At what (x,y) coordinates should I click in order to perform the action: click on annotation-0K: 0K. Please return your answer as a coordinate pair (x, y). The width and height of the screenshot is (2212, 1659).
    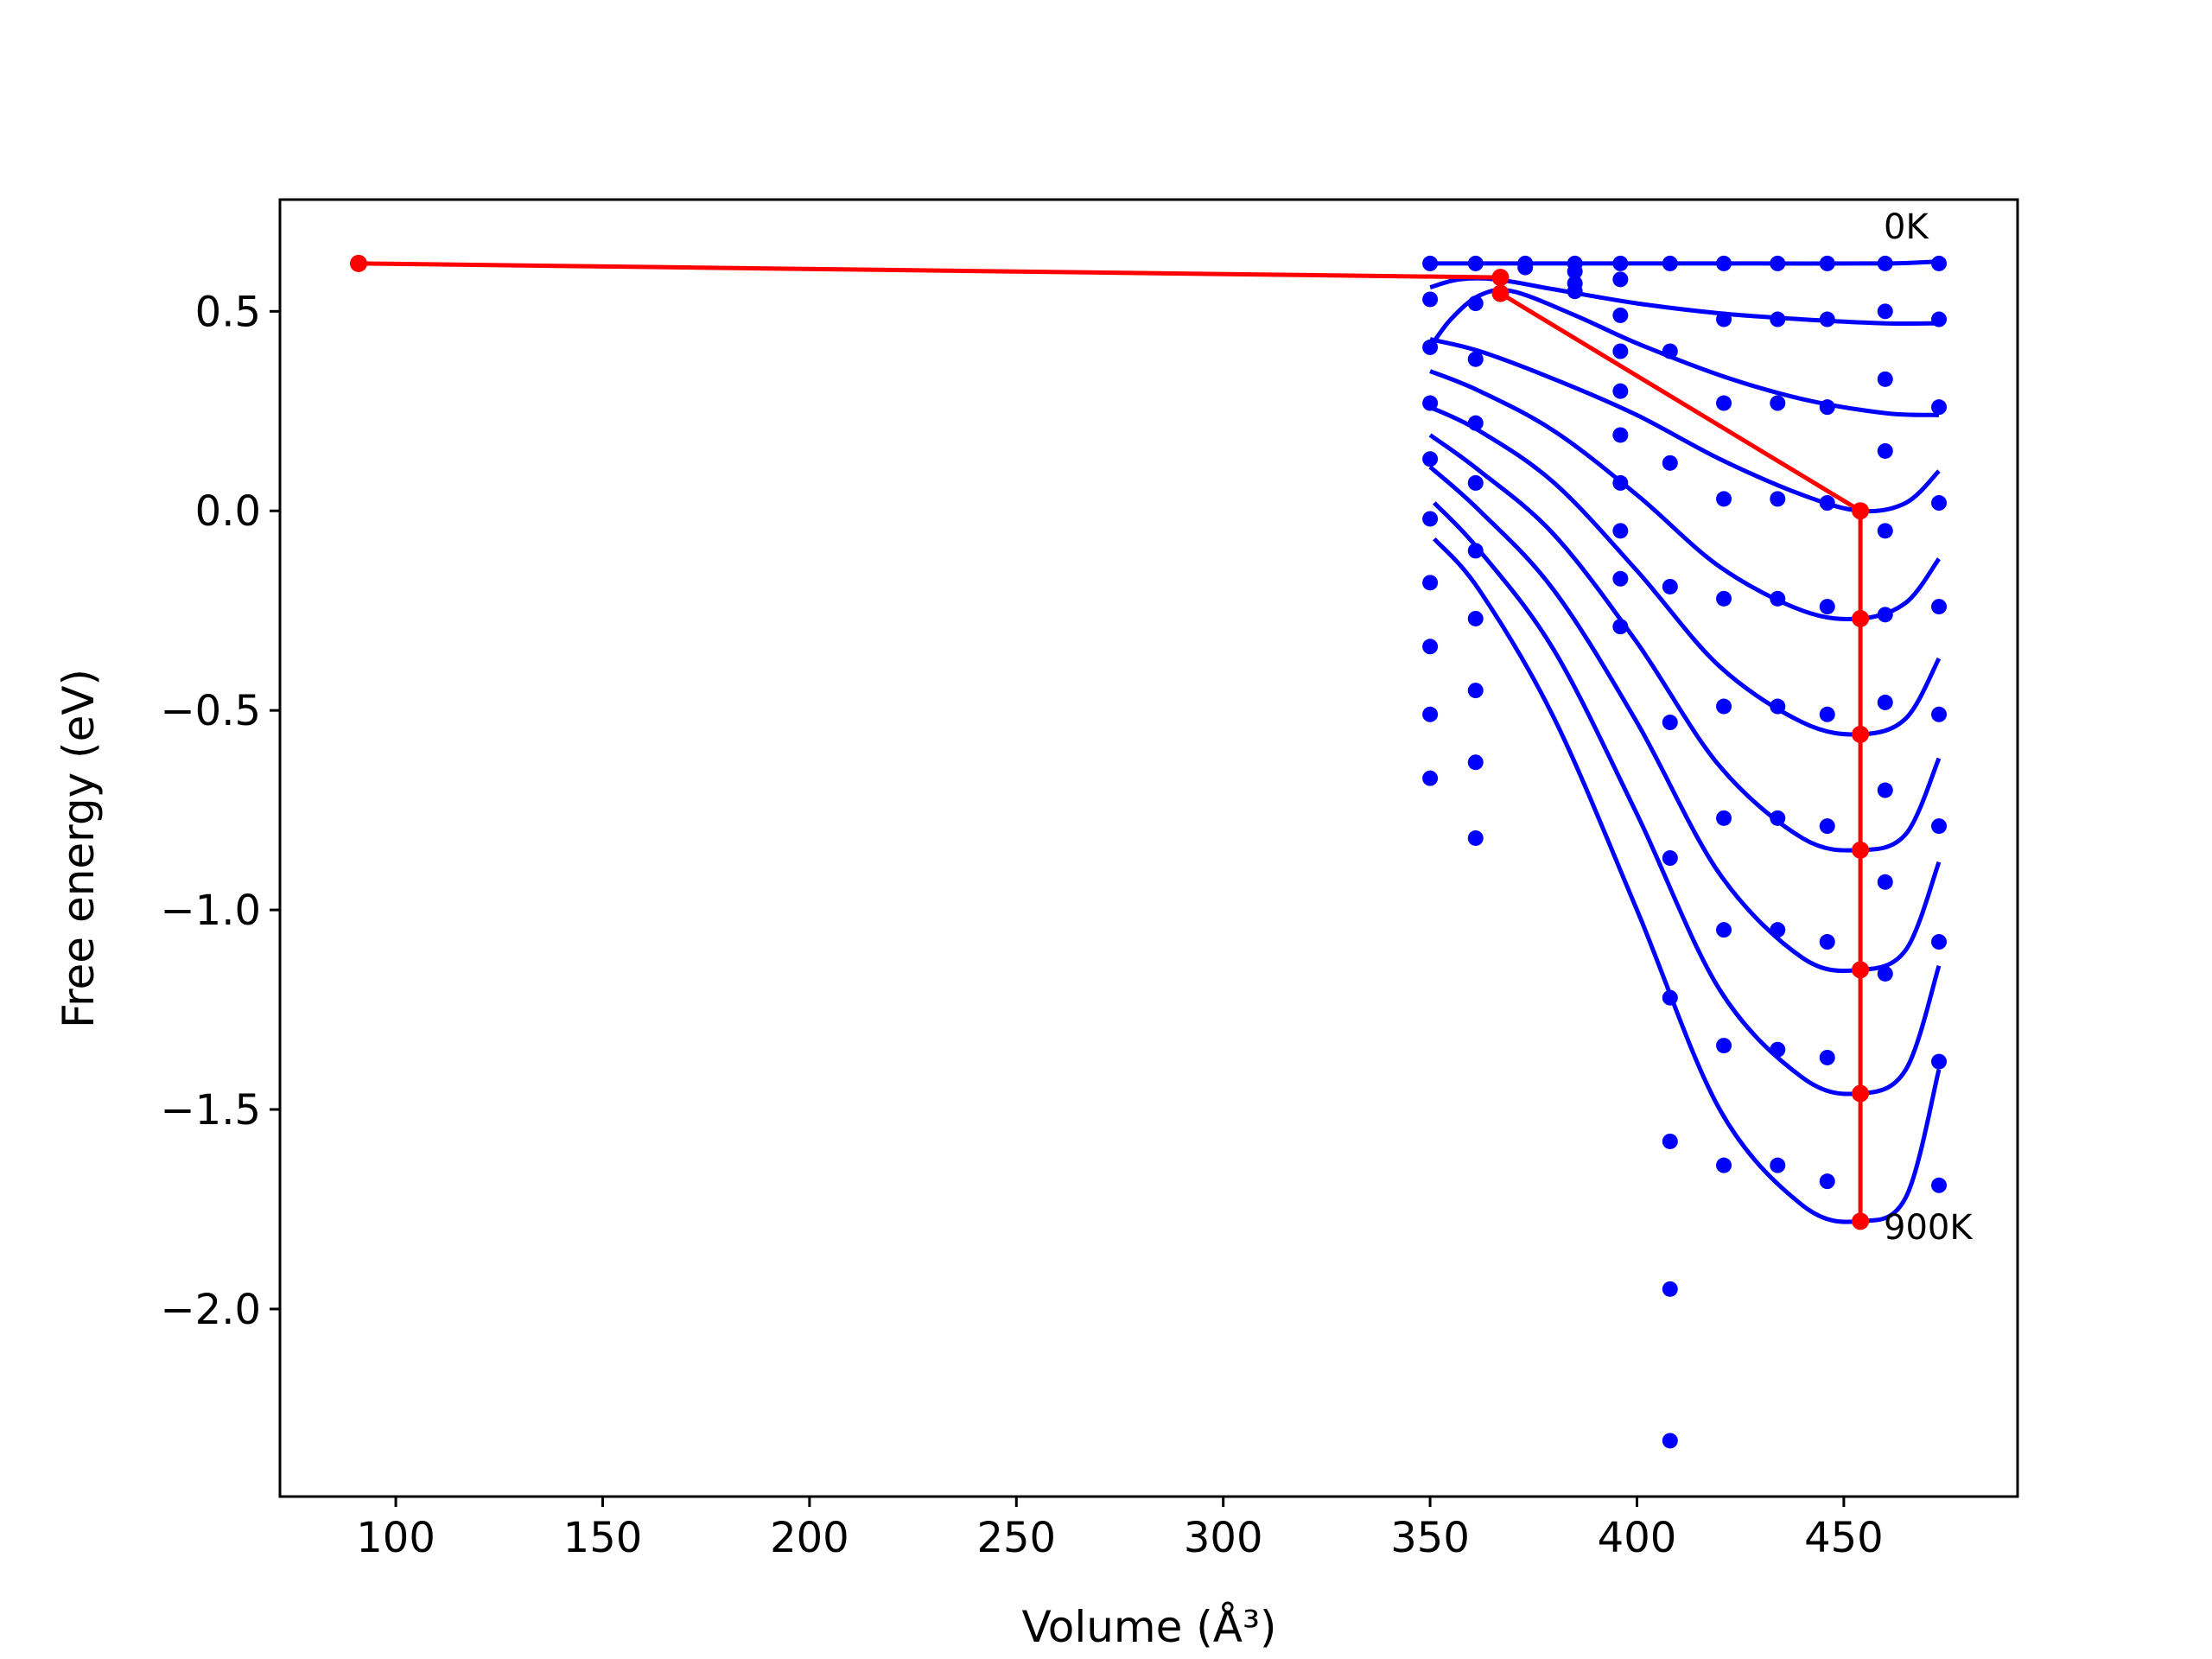
    Looking at the image, I should click on (1906, 227).